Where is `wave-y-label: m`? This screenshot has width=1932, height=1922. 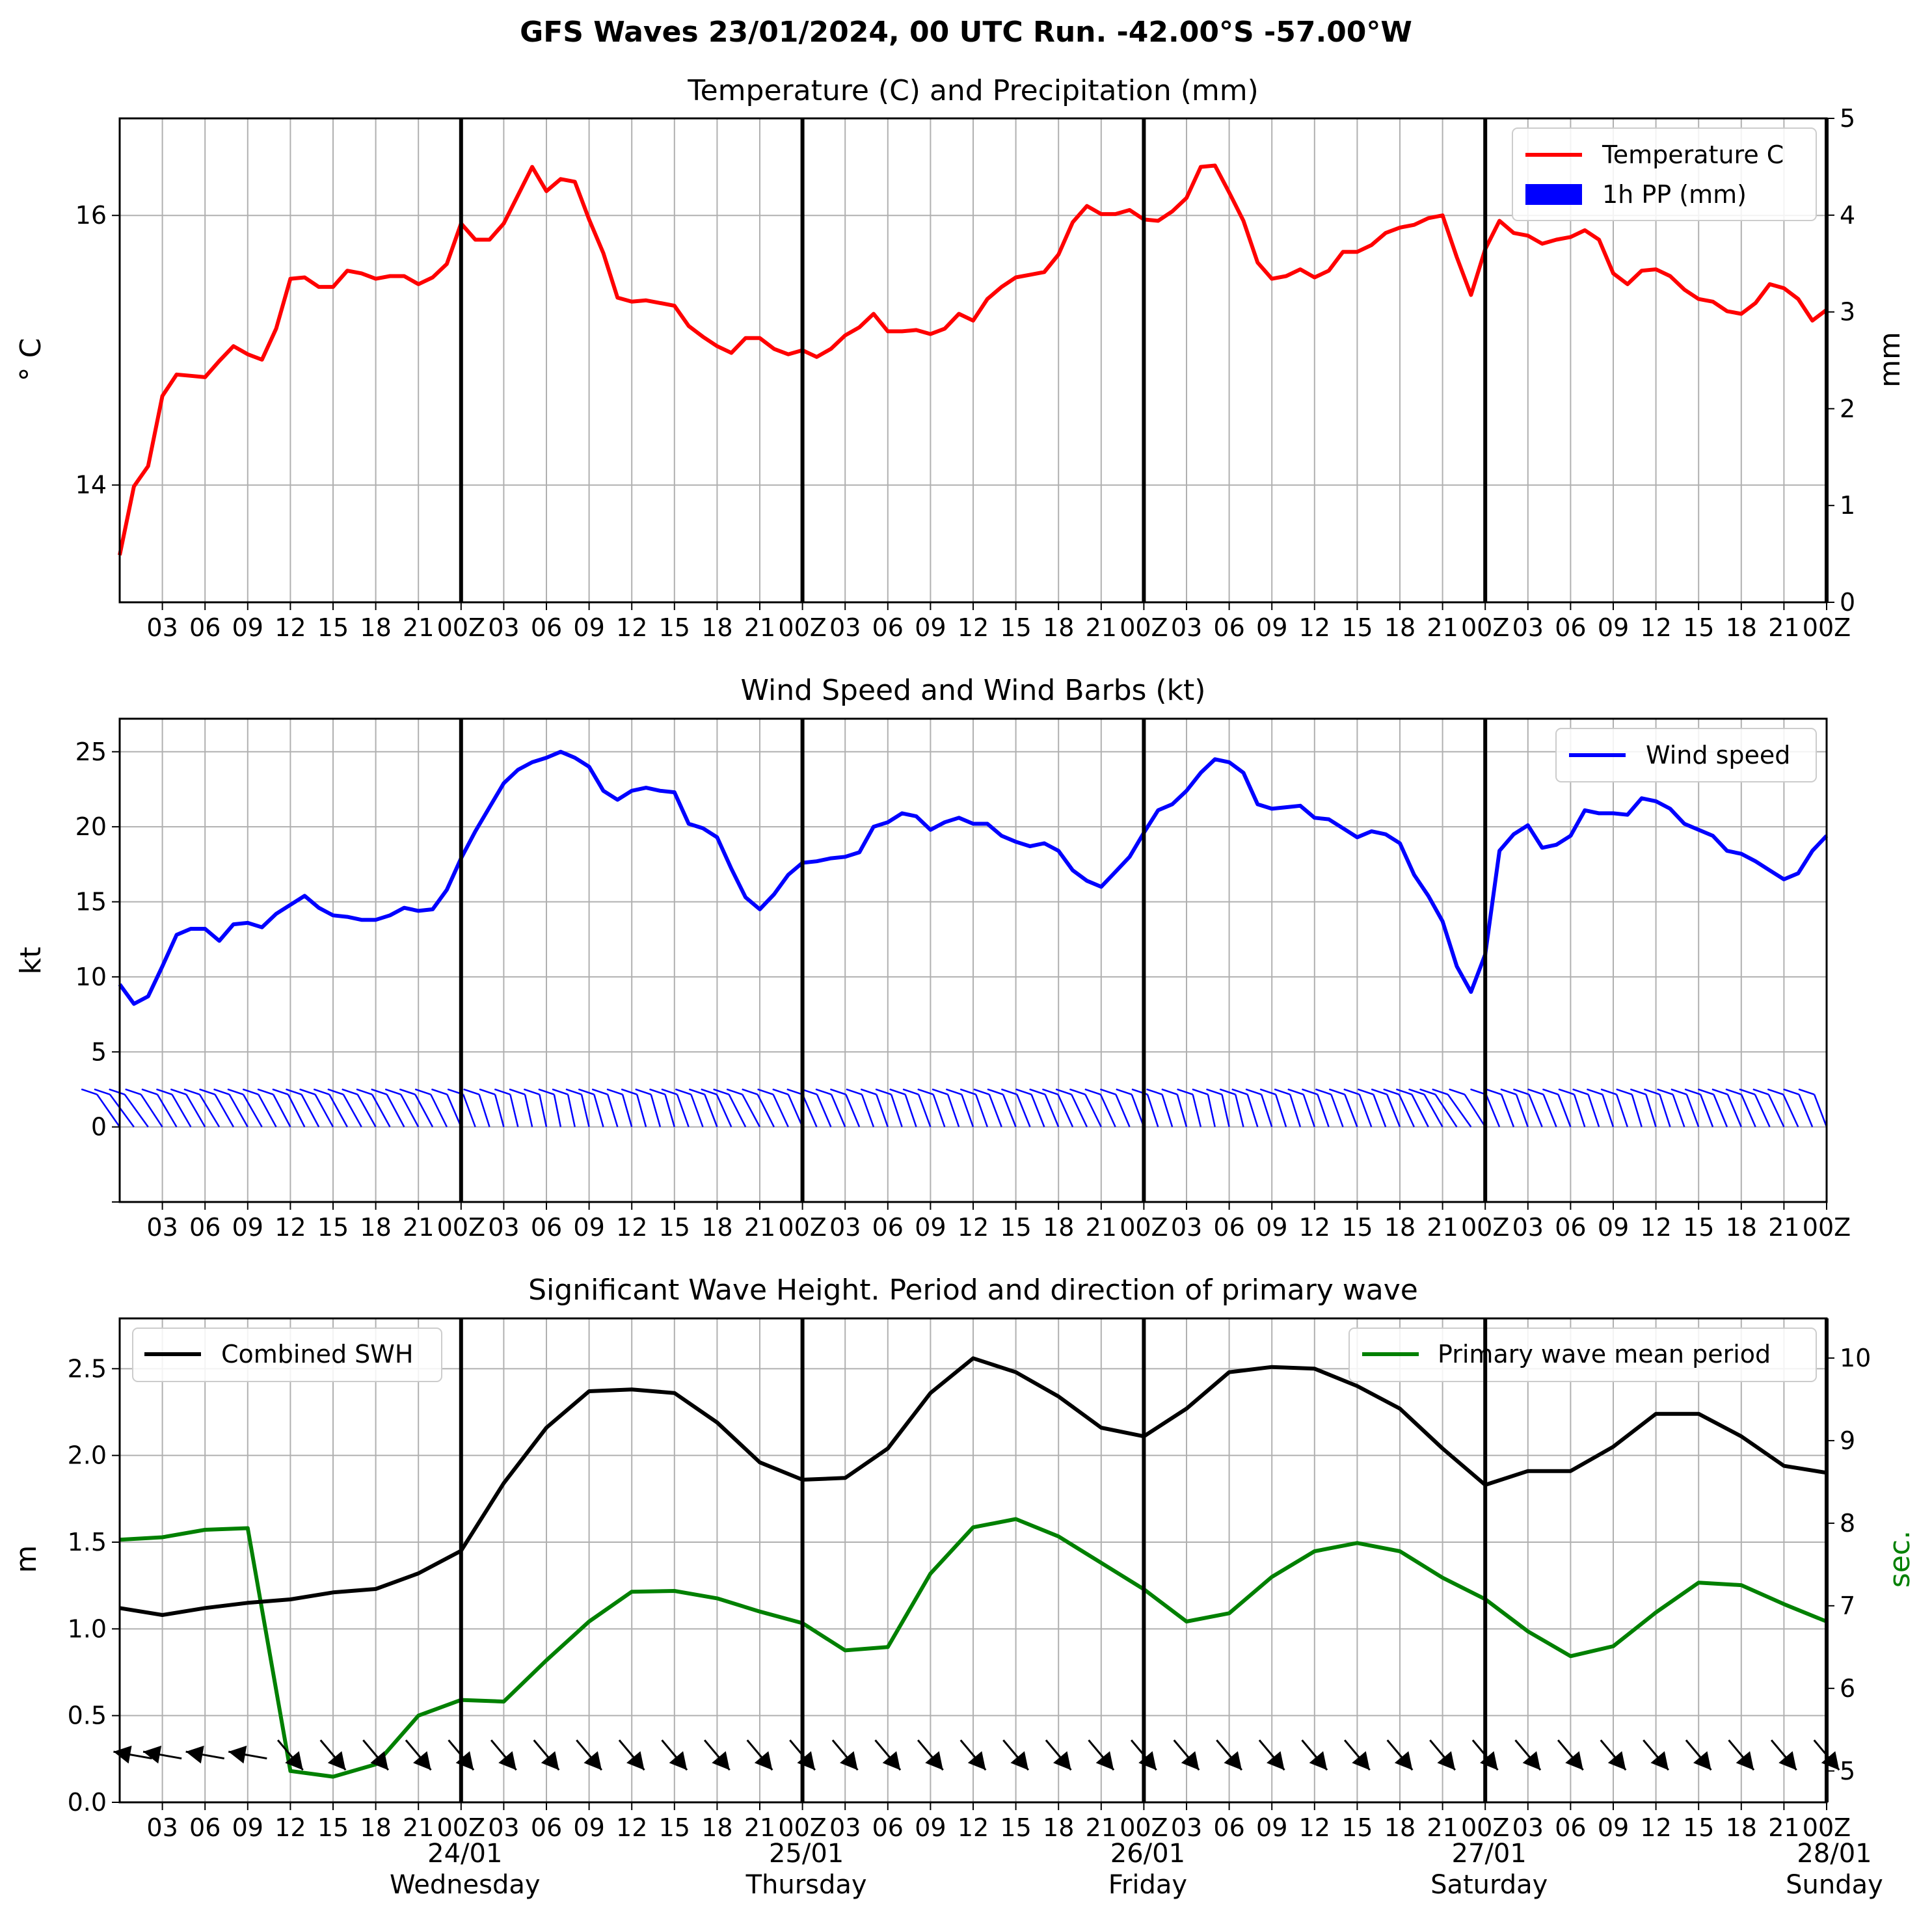
wave-y-label: m is located at coordinates (26, 1559).